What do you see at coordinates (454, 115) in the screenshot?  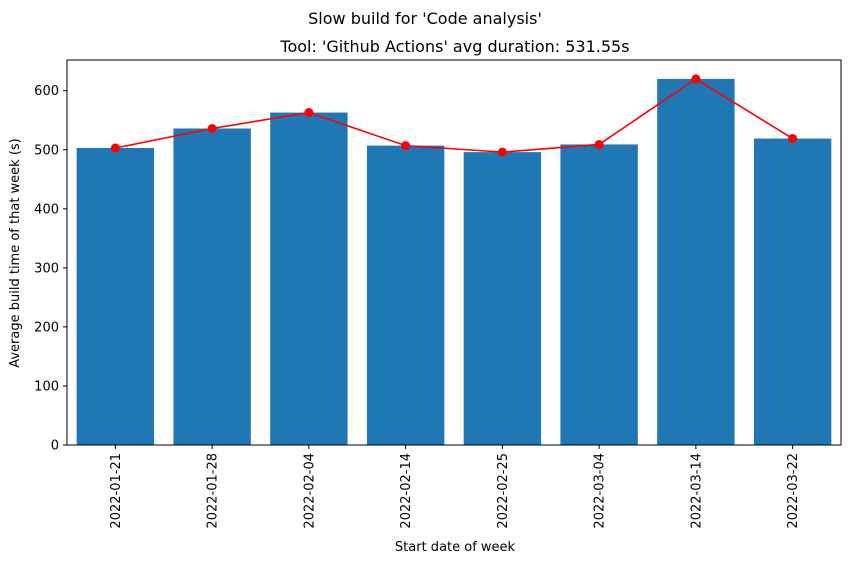 I see `trend-line` at bounding box center [454, 115].